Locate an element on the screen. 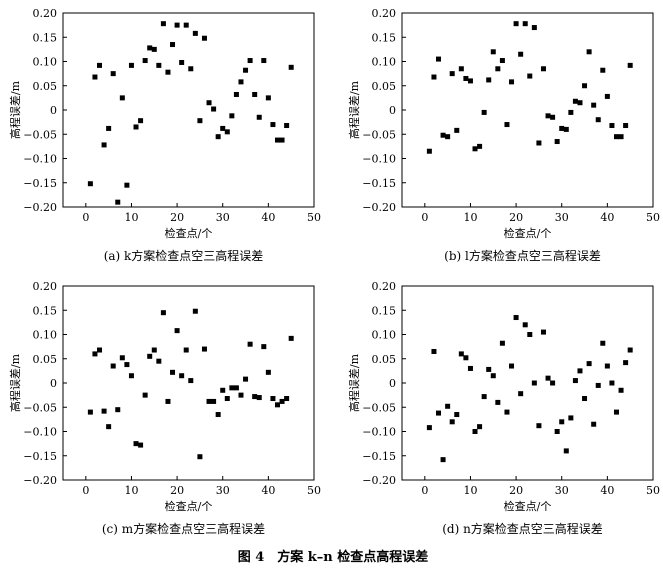  y-tick-label: 0 is located at coordinates (392, 110).